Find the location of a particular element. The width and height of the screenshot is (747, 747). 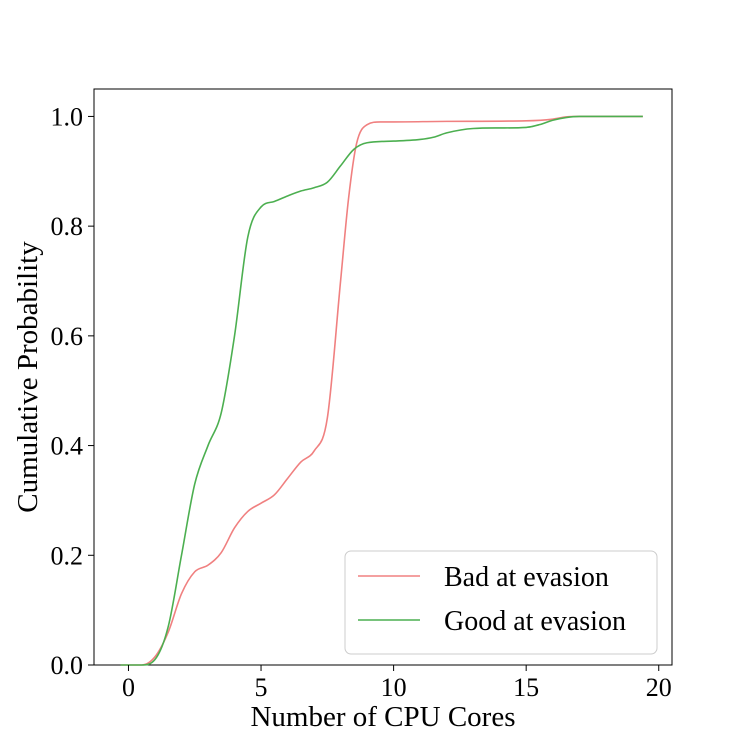

y-tick-label: 0.8 is located at coordinates (67, 226).